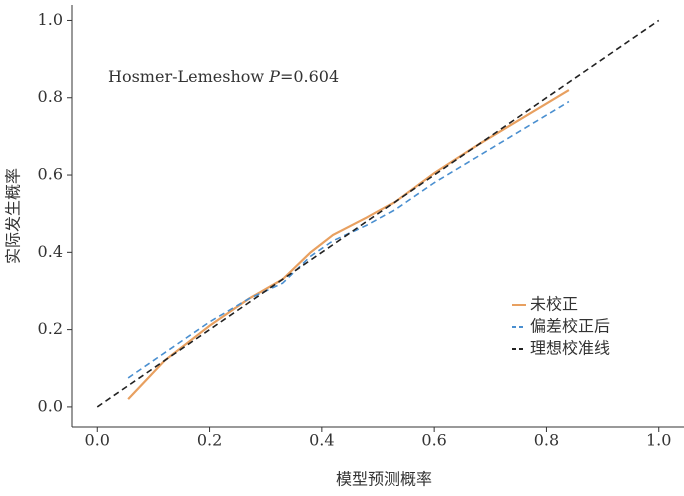 Image resolution: width=684 pixels, height=496 pixels. What do you see at coordinates (658, 440) in the screenshot?
I see `x-tick-label: 1.0` at bounding box center [658, 440].